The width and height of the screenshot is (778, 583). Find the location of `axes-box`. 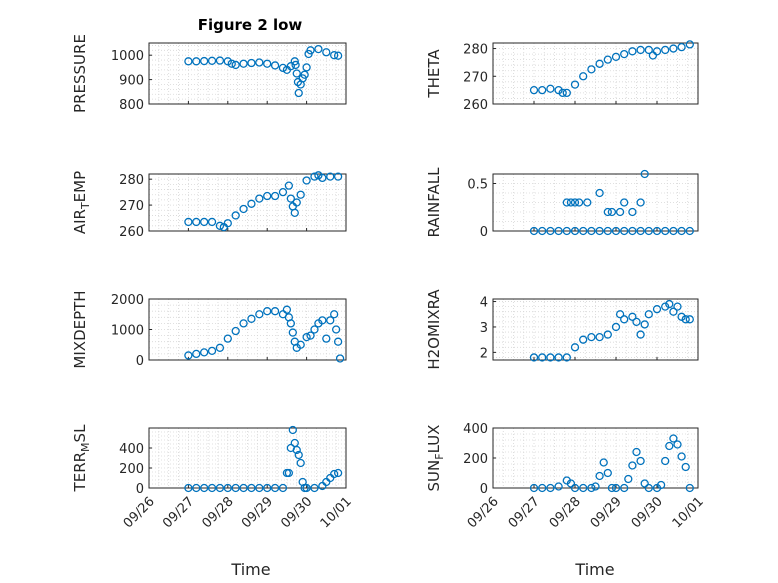

axes-box is located at coordinates (595, 329).